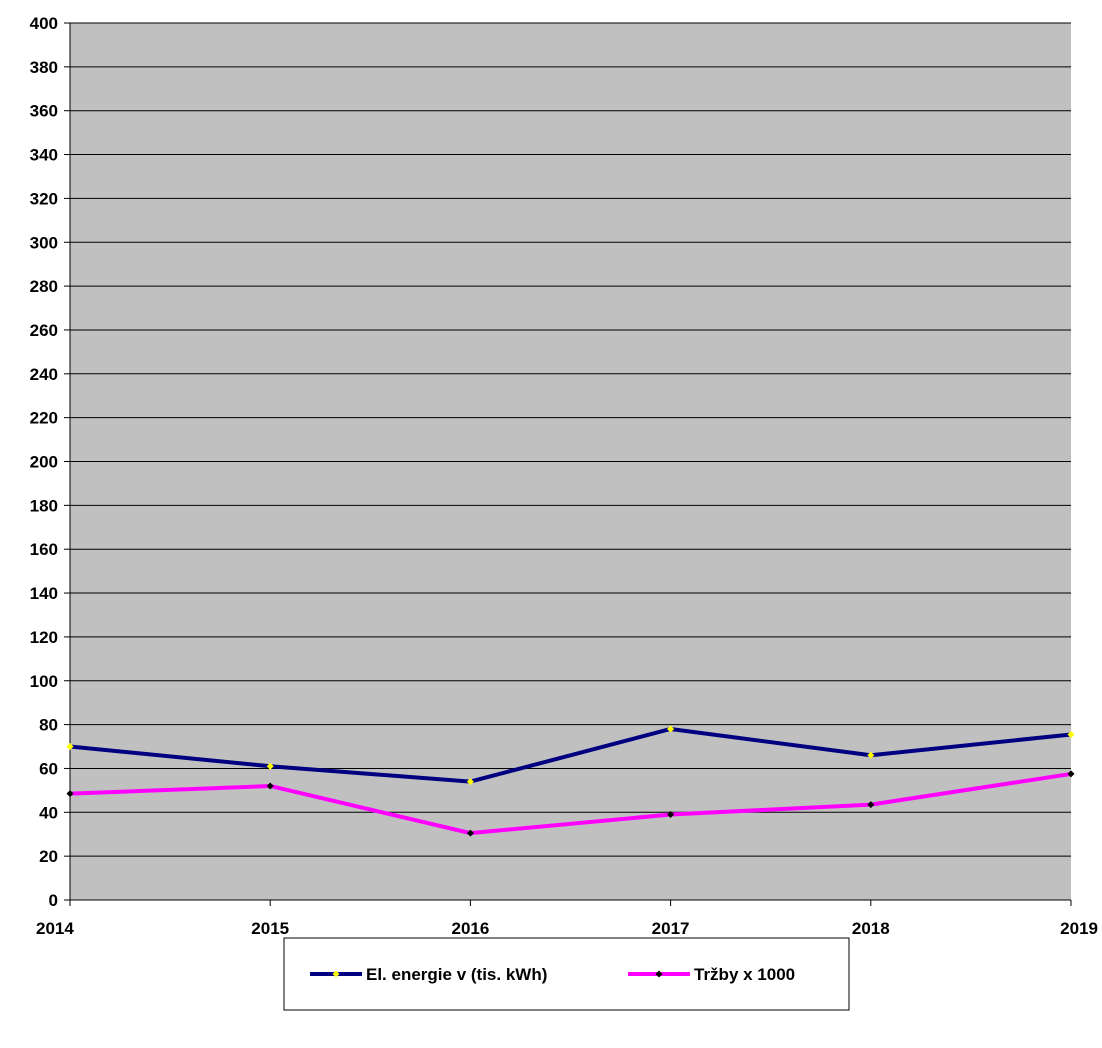 This screenshot has height=1048, width=1102. I want to click on legend-box, so click(566, 974).